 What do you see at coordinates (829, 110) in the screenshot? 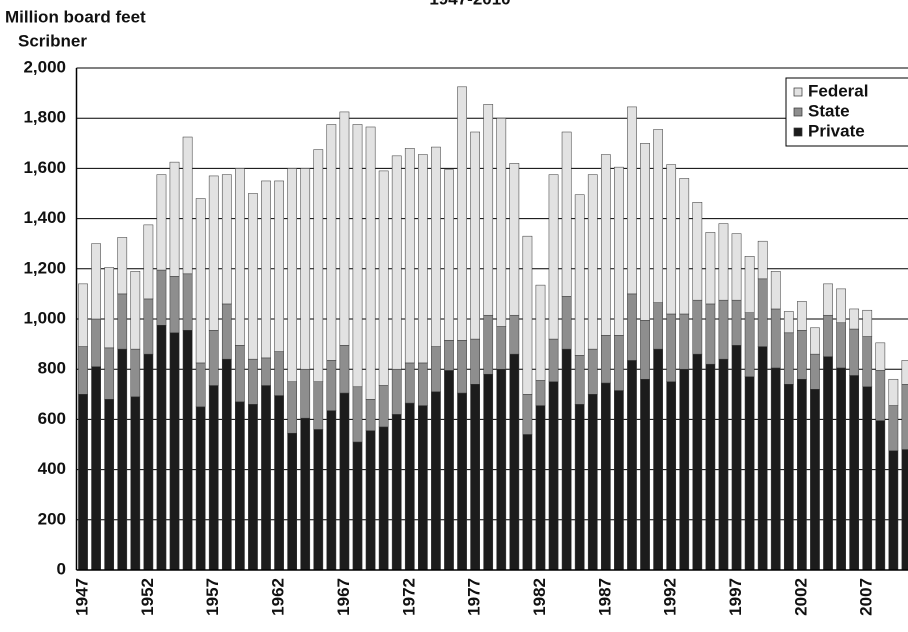
I see `legend-label: State` at bounding box center [829, 110].